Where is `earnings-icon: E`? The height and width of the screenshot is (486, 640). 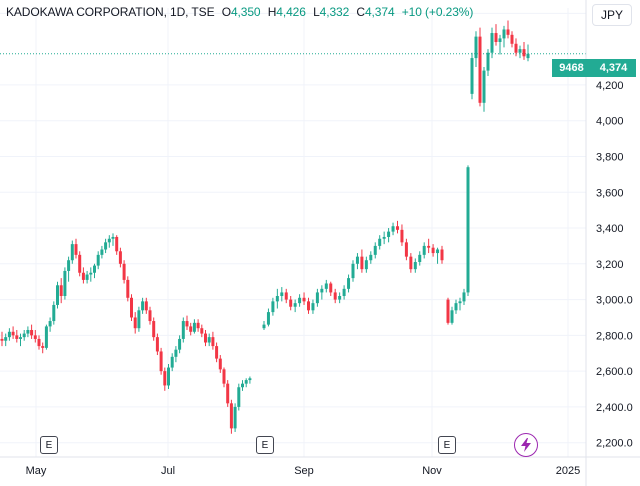
earnings-icon: E is located at coordinates (49, 445).